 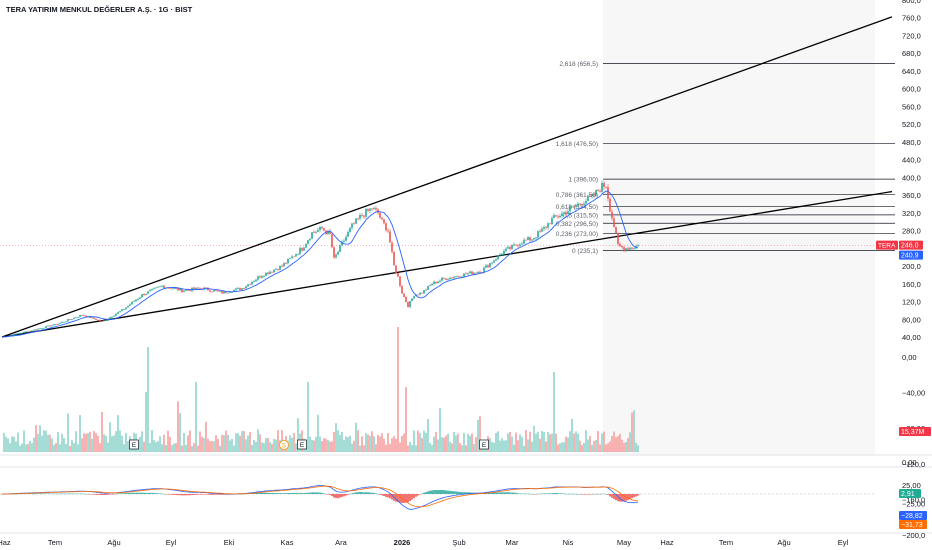 What do you see at coordinates (577, 224) in the screenshot?
I see `fib-level-label: 0,382 (296,50)` at bounding box center [577, 224].